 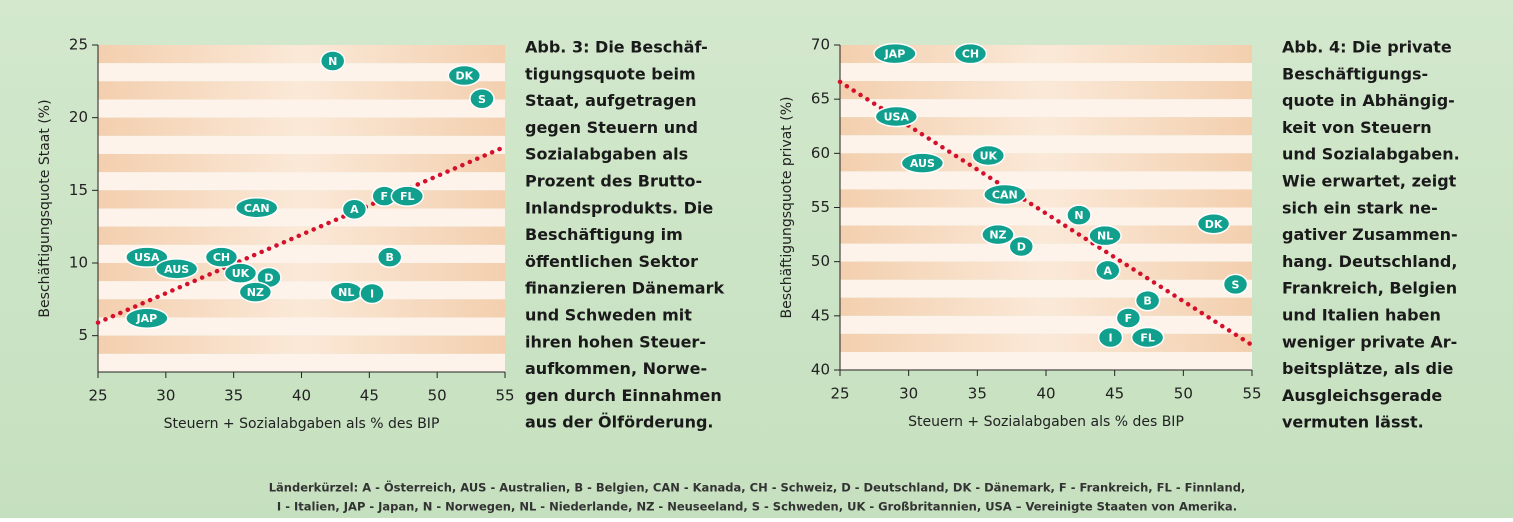 I want to click on point-label: DK, so click(x=464, y=76).